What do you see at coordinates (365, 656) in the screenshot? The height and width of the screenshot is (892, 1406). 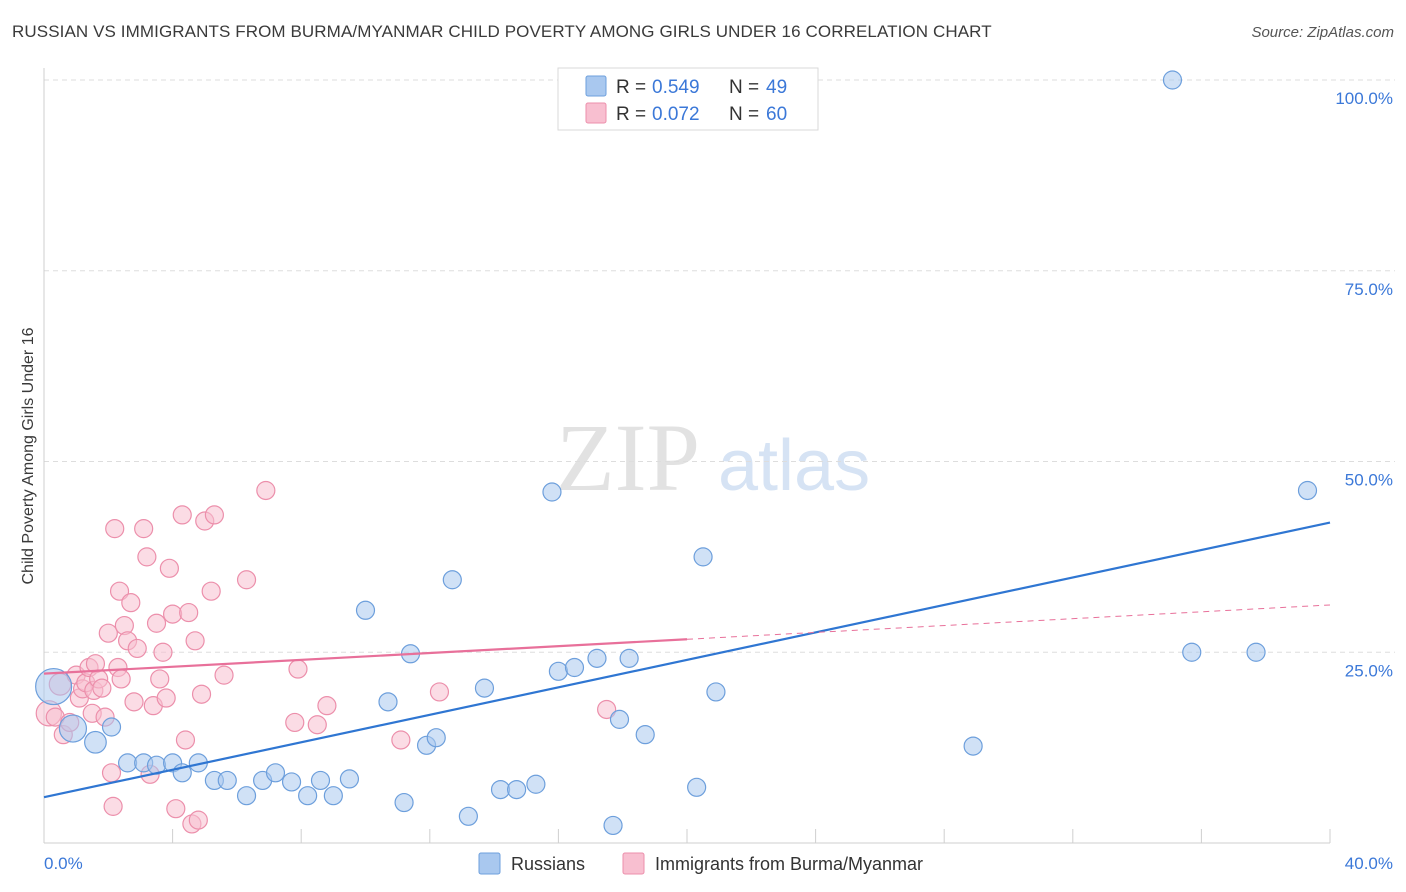 I see `trend-line-immigrants` at bounding box center [365, 656].